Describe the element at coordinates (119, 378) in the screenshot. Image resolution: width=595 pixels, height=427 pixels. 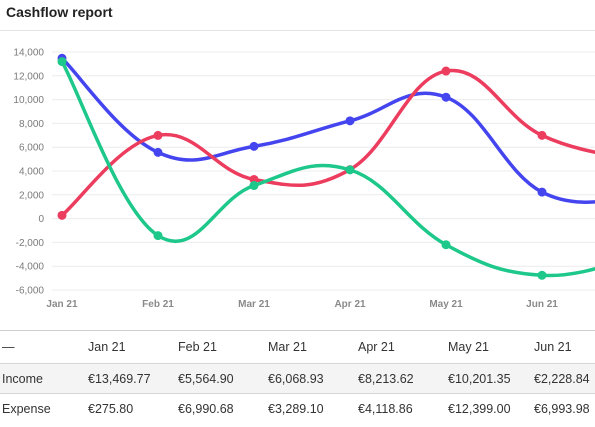
I see `table-cell: €13,469.77` at that location.